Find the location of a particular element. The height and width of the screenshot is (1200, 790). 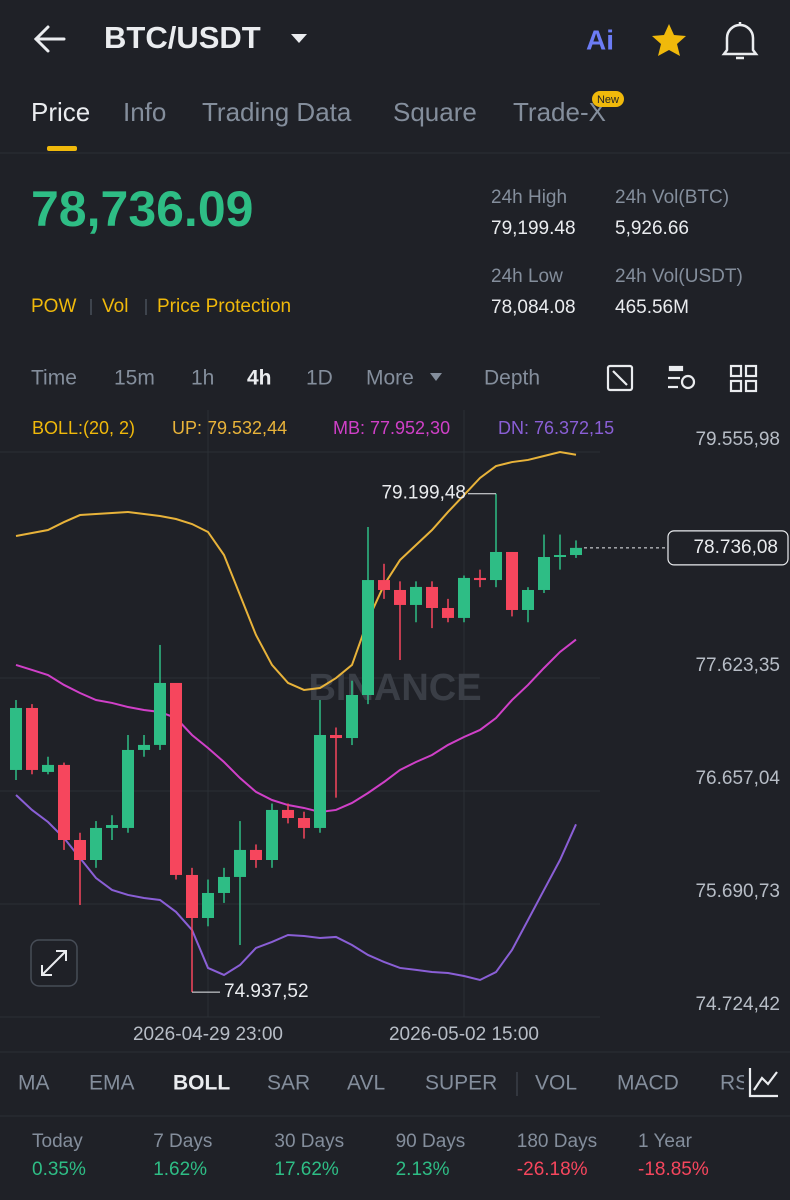

indicator: AVL is located at coordinates (366, 1083).